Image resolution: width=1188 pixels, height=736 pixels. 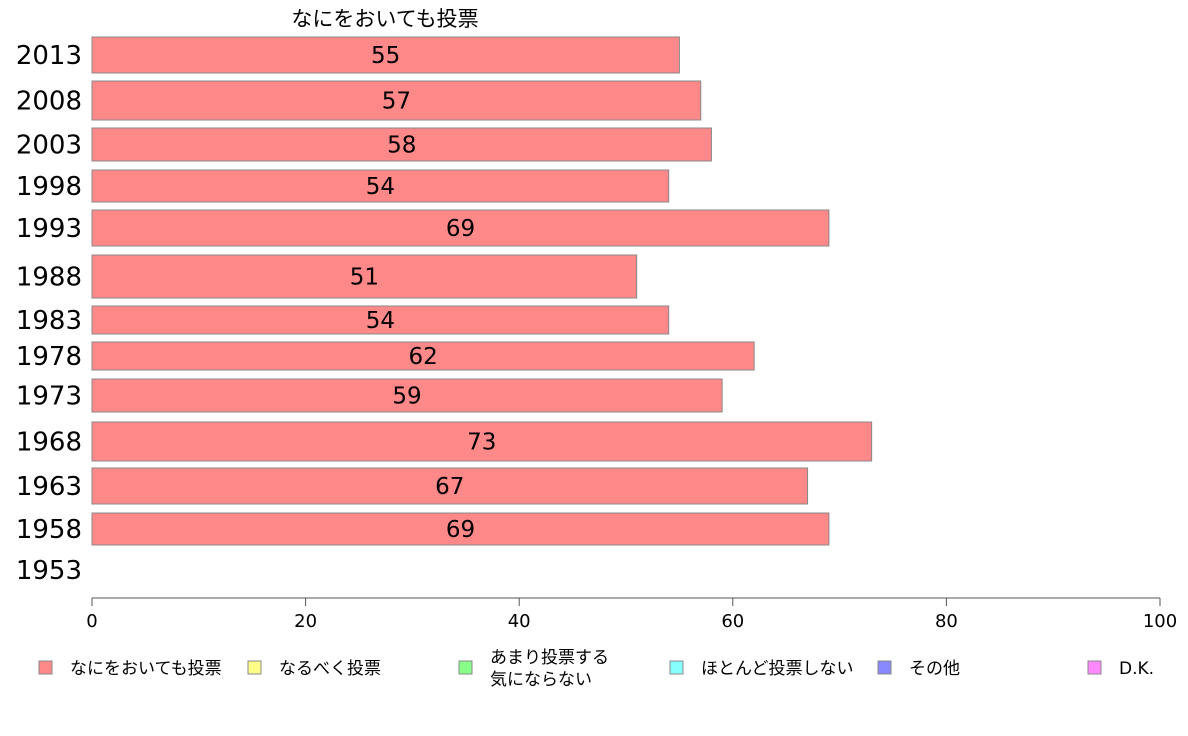 What do you see at coordinates (732, 621) in the screenshot?
I see `x-tick-label: 60` at bounding box center [732, 621].